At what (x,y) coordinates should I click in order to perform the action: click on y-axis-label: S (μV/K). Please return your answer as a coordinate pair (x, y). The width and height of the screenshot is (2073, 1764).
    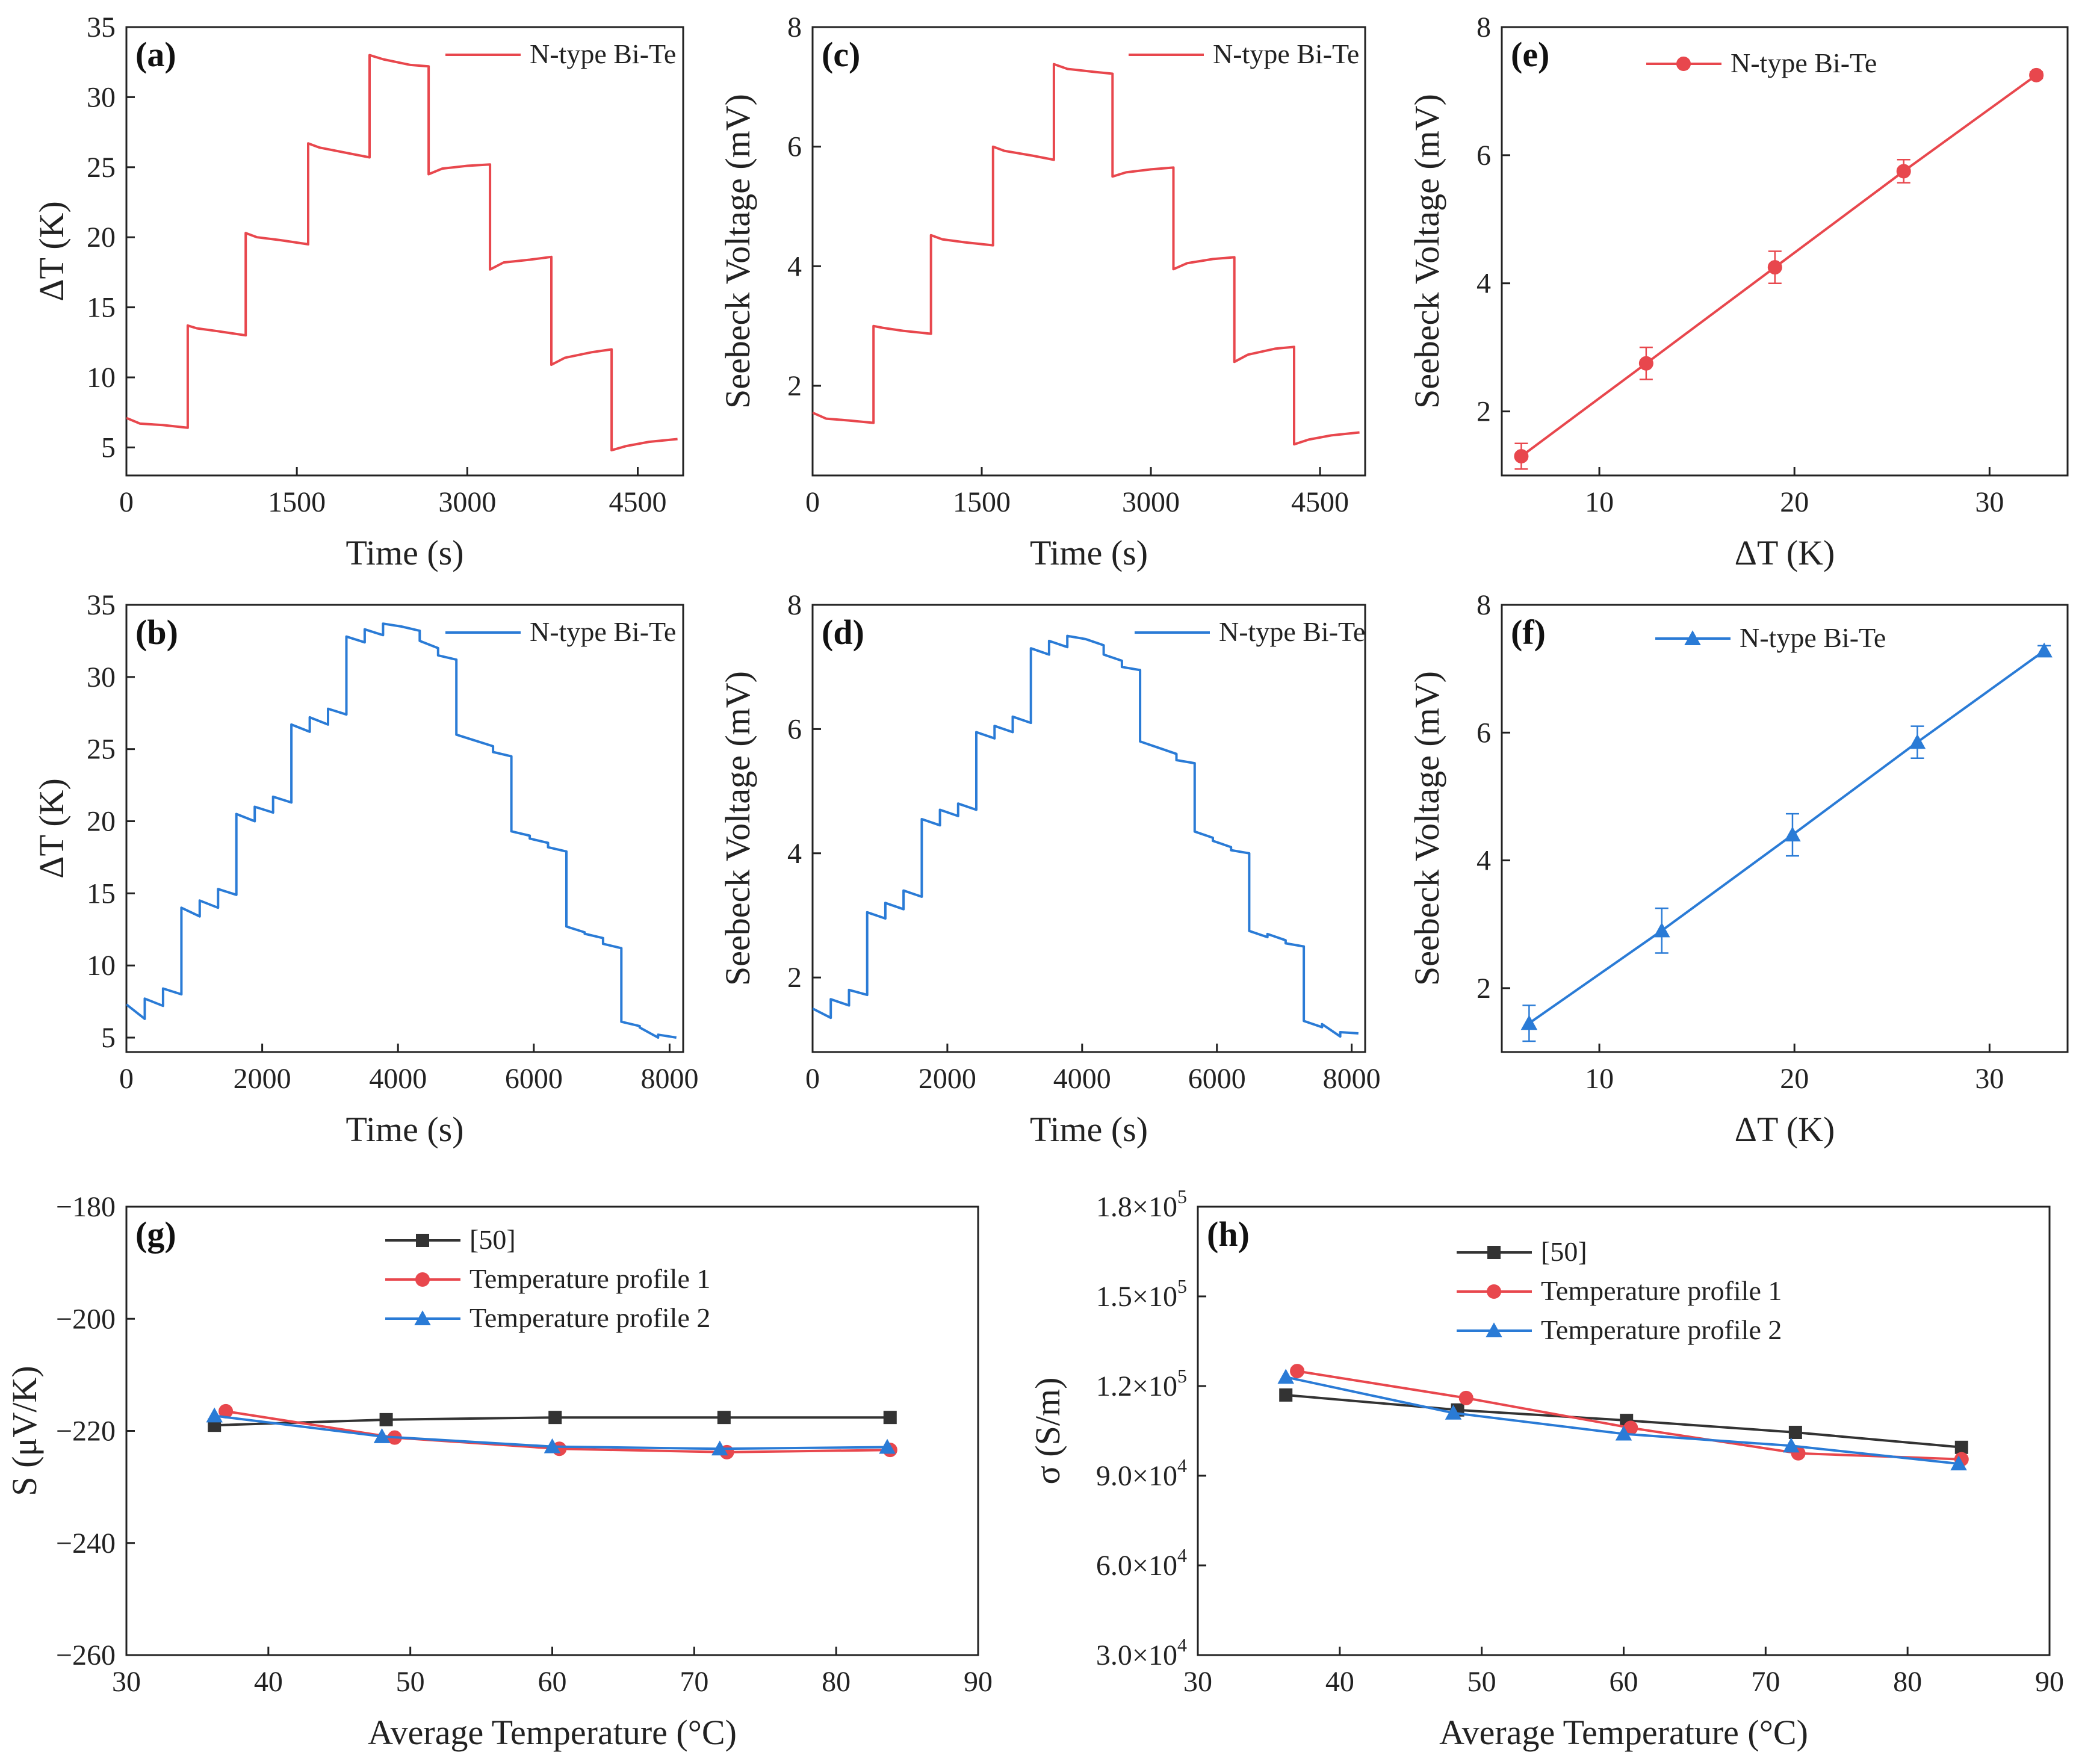
    Looking at the image, I should click on (24, 1431).